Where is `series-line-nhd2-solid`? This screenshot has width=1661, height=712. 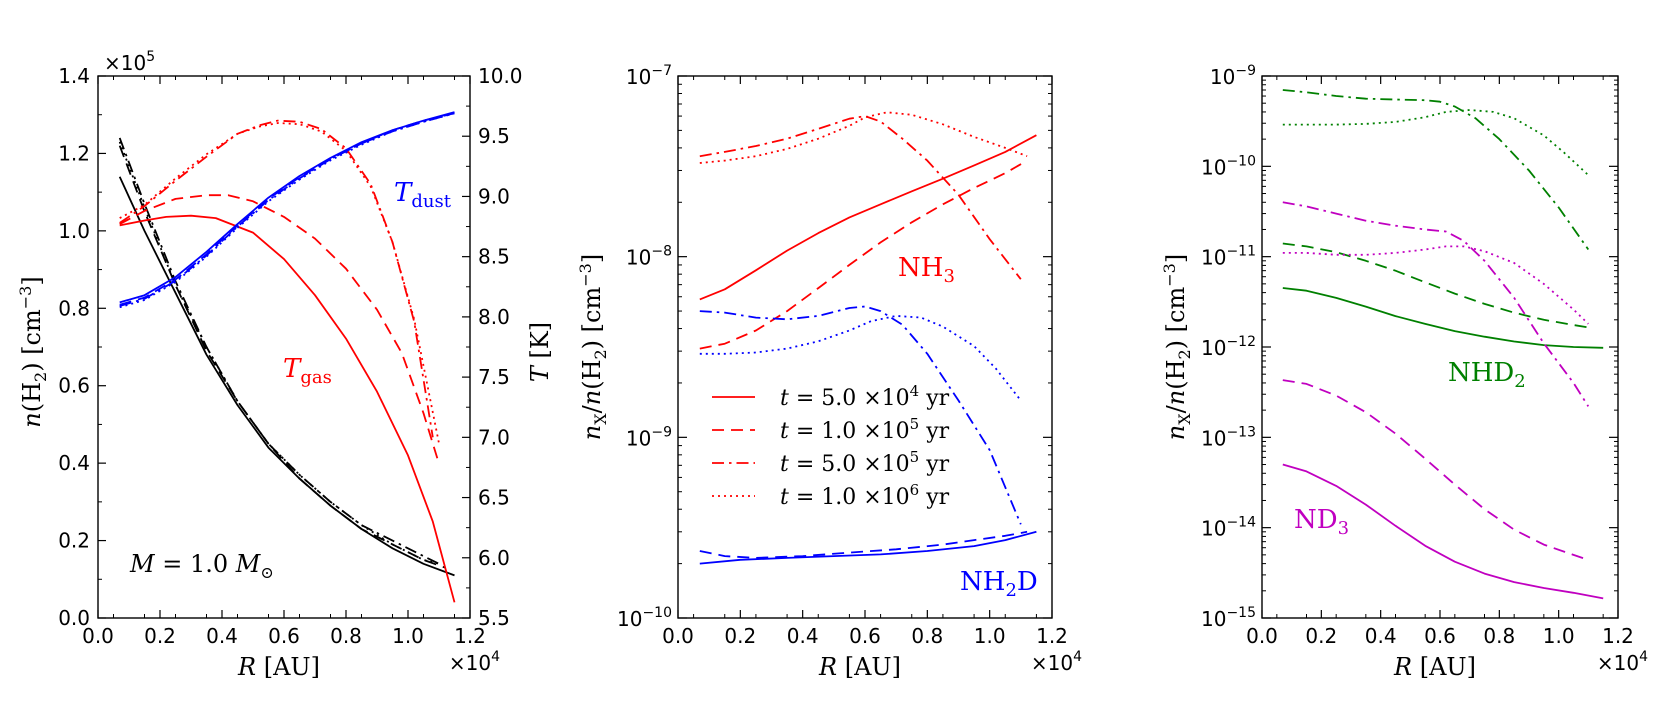
series-line-nhd2-solid is located at coordinates (1443, 318).